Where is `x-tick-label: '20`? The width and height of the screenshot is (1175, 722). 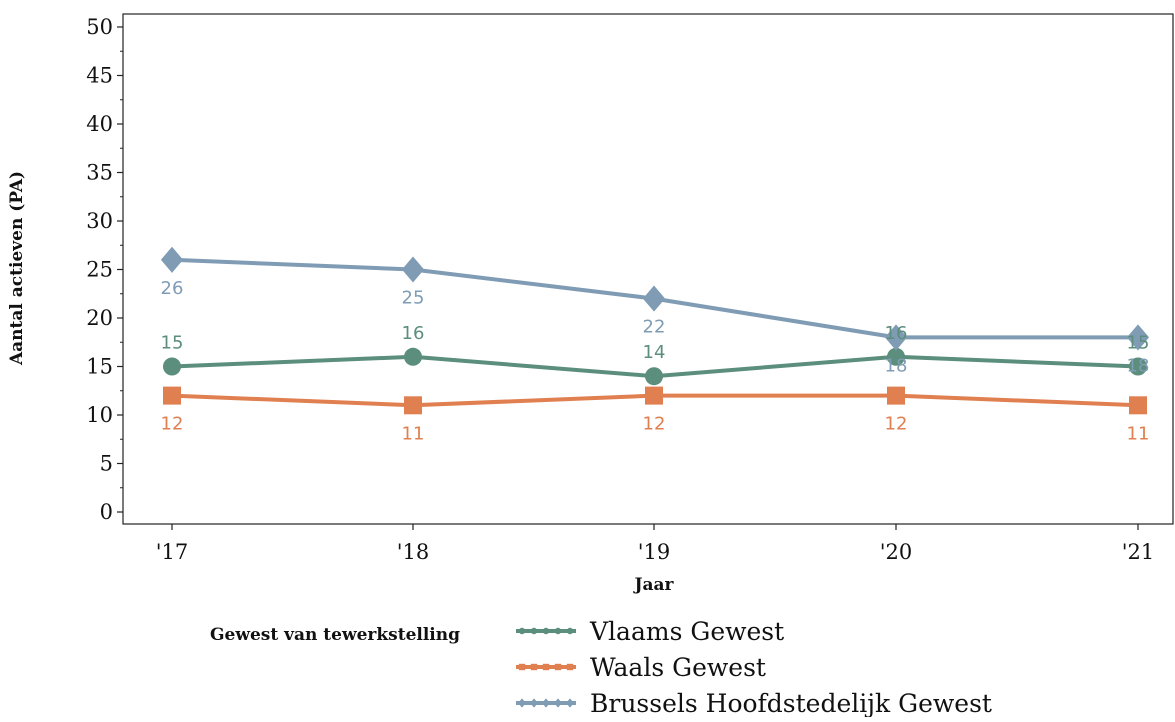
x-tick-label: '20 is located at coordinates (896, 552).